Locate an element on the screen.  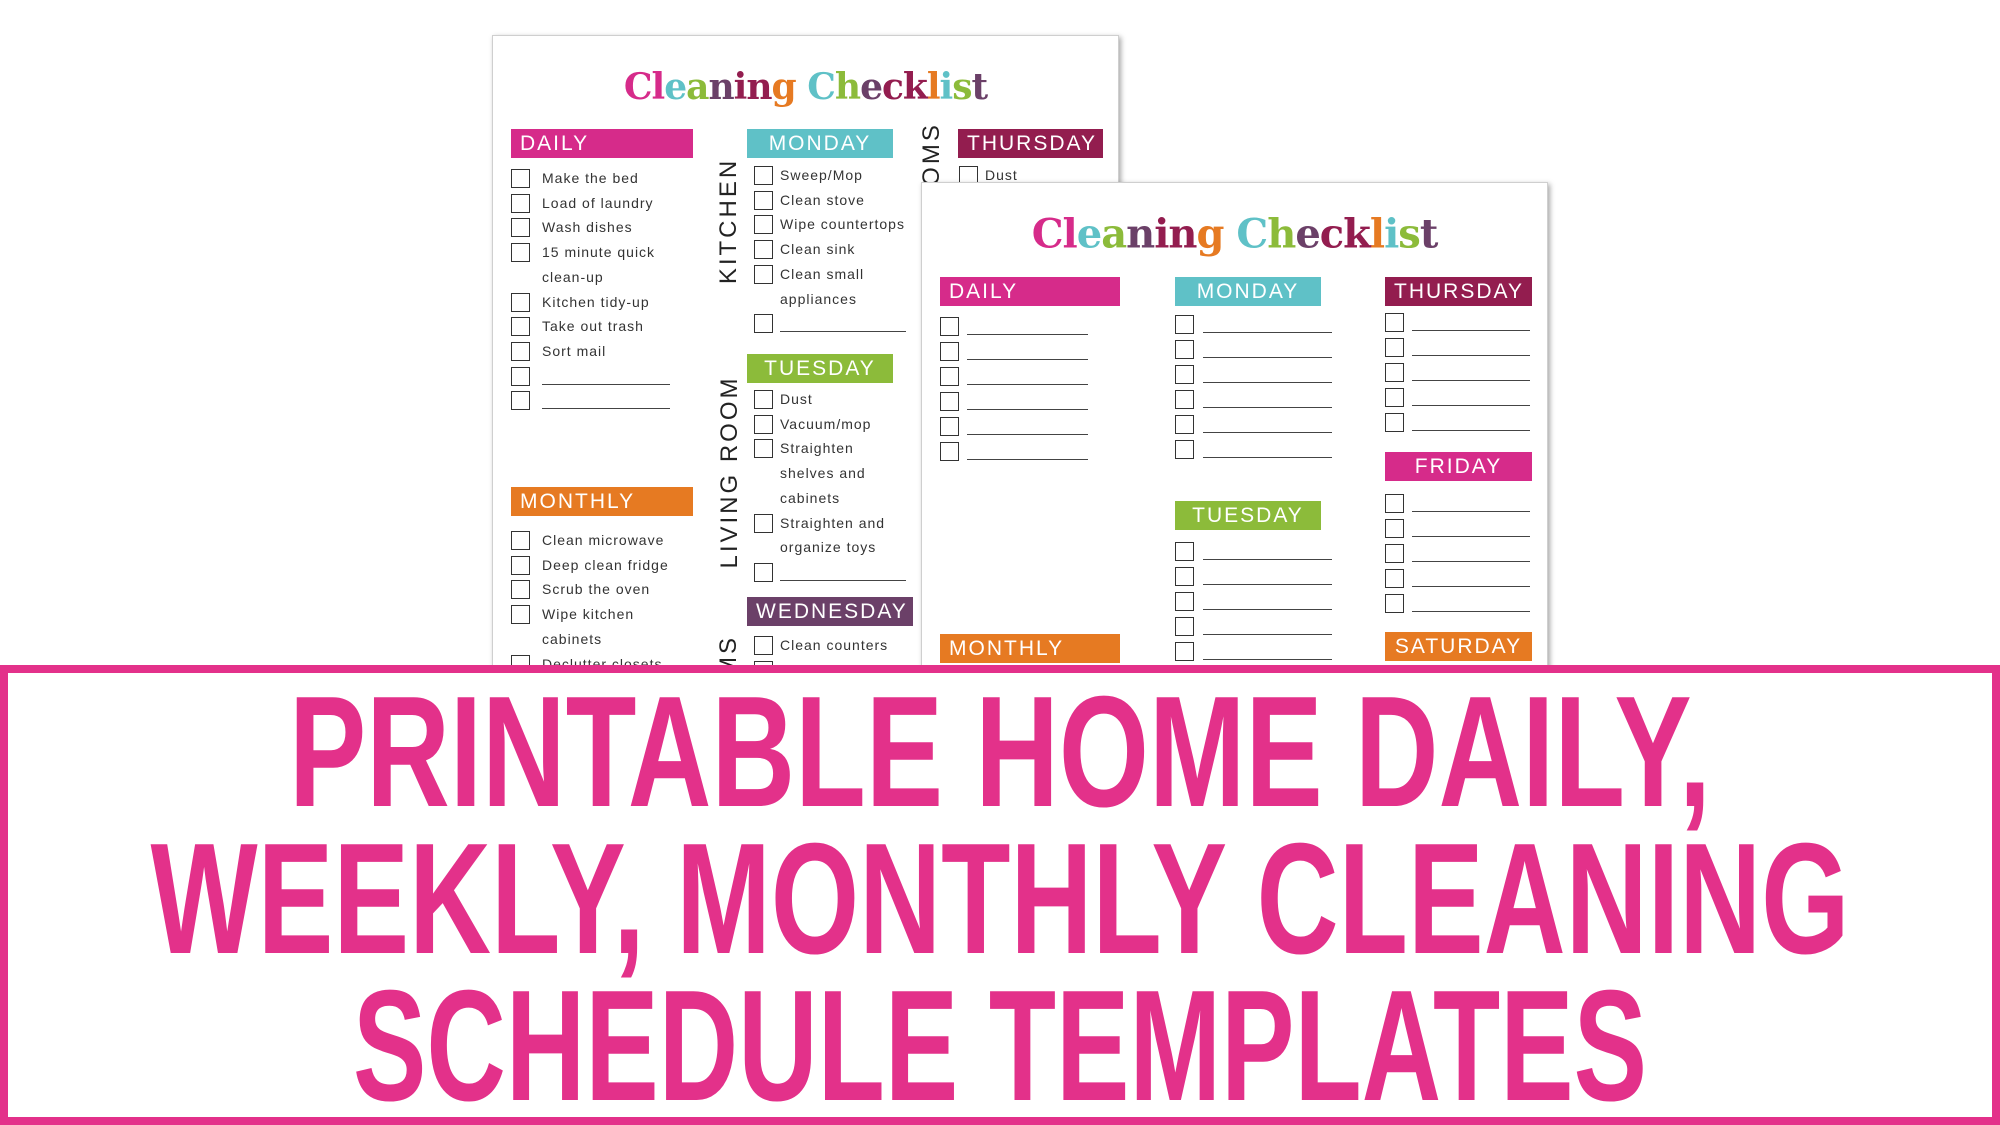
title-letter: s is located at coordinates (1409, 234).